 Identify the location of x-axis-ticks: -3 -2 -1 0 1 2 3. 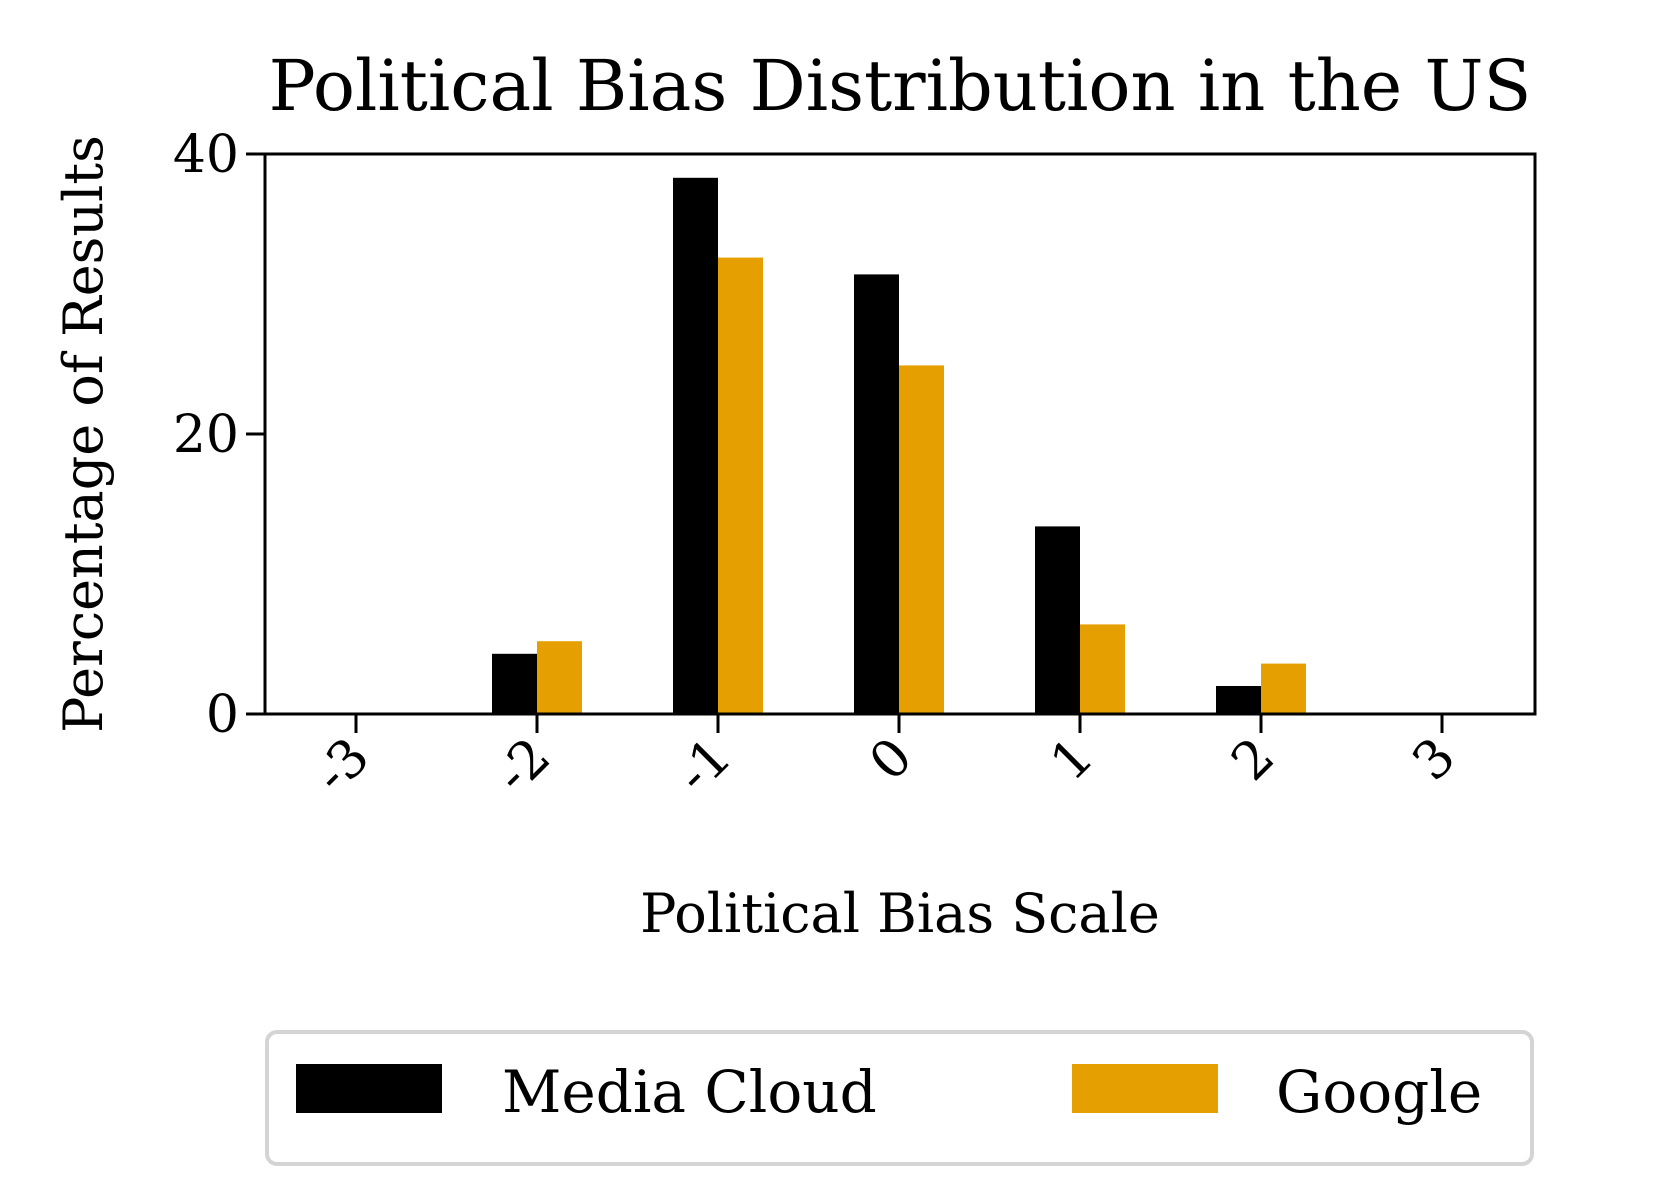
(885, 759).